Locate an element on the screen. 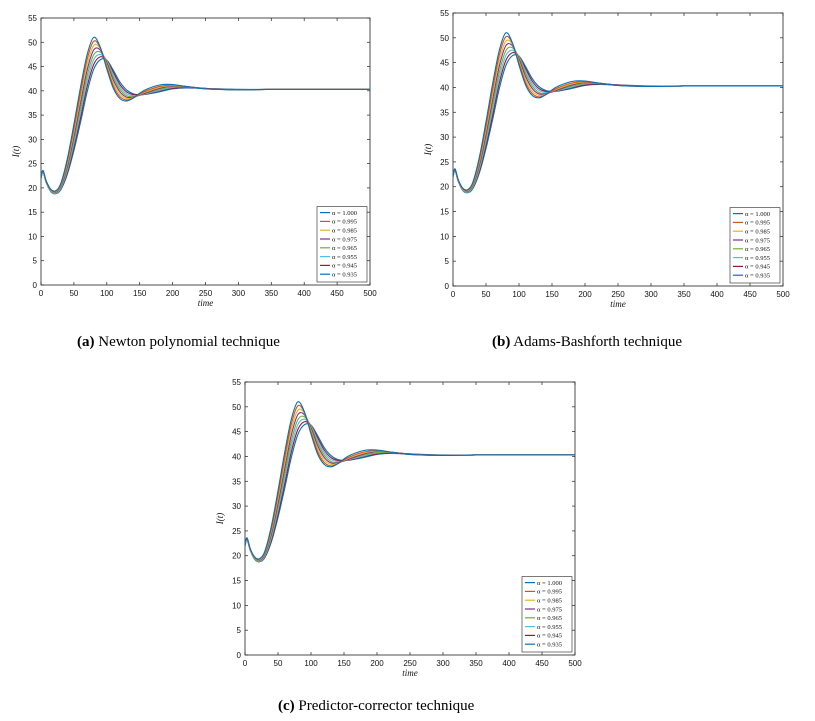  caption-a: (a) Newton polynomial technique is located at coordinates (178, 342).